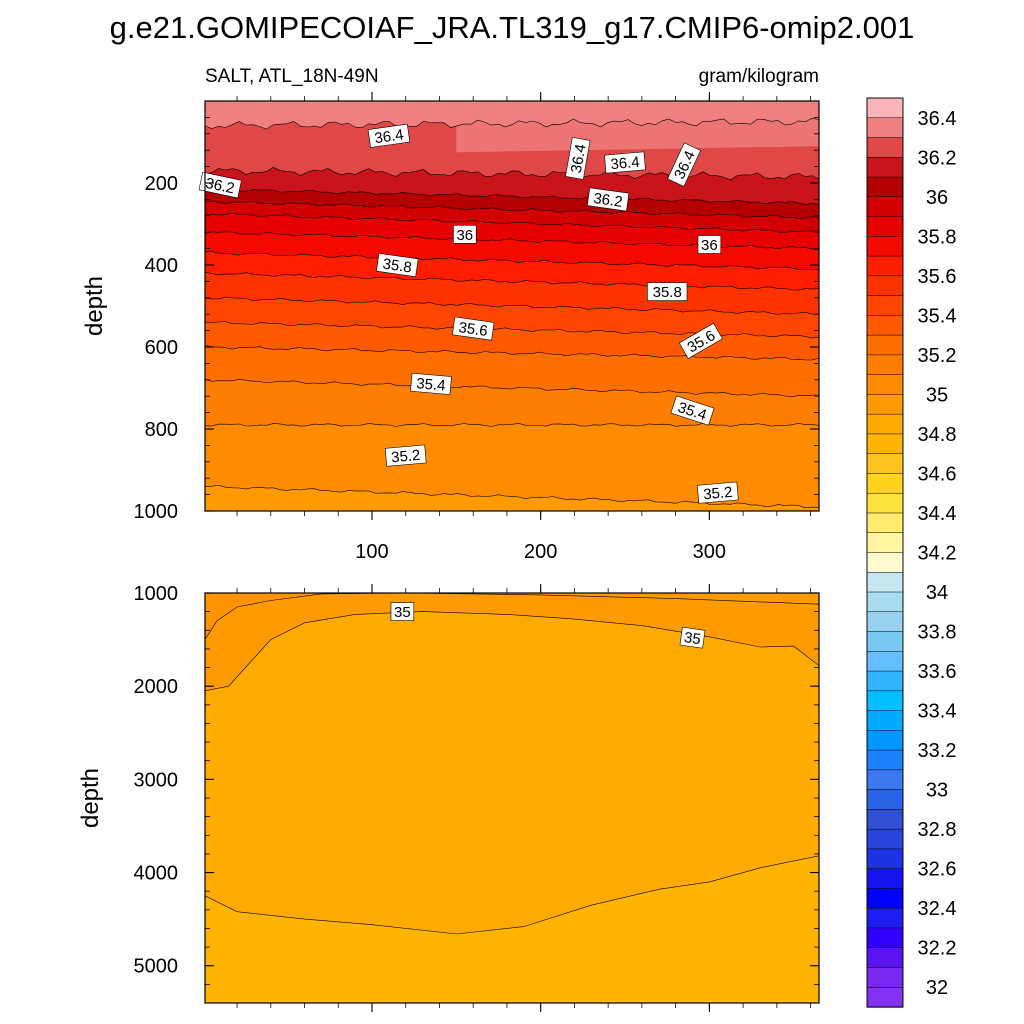 This screenshot has height=1024, width=1024. I want to click on upper-contour-line-35.1, so click(512, 496).